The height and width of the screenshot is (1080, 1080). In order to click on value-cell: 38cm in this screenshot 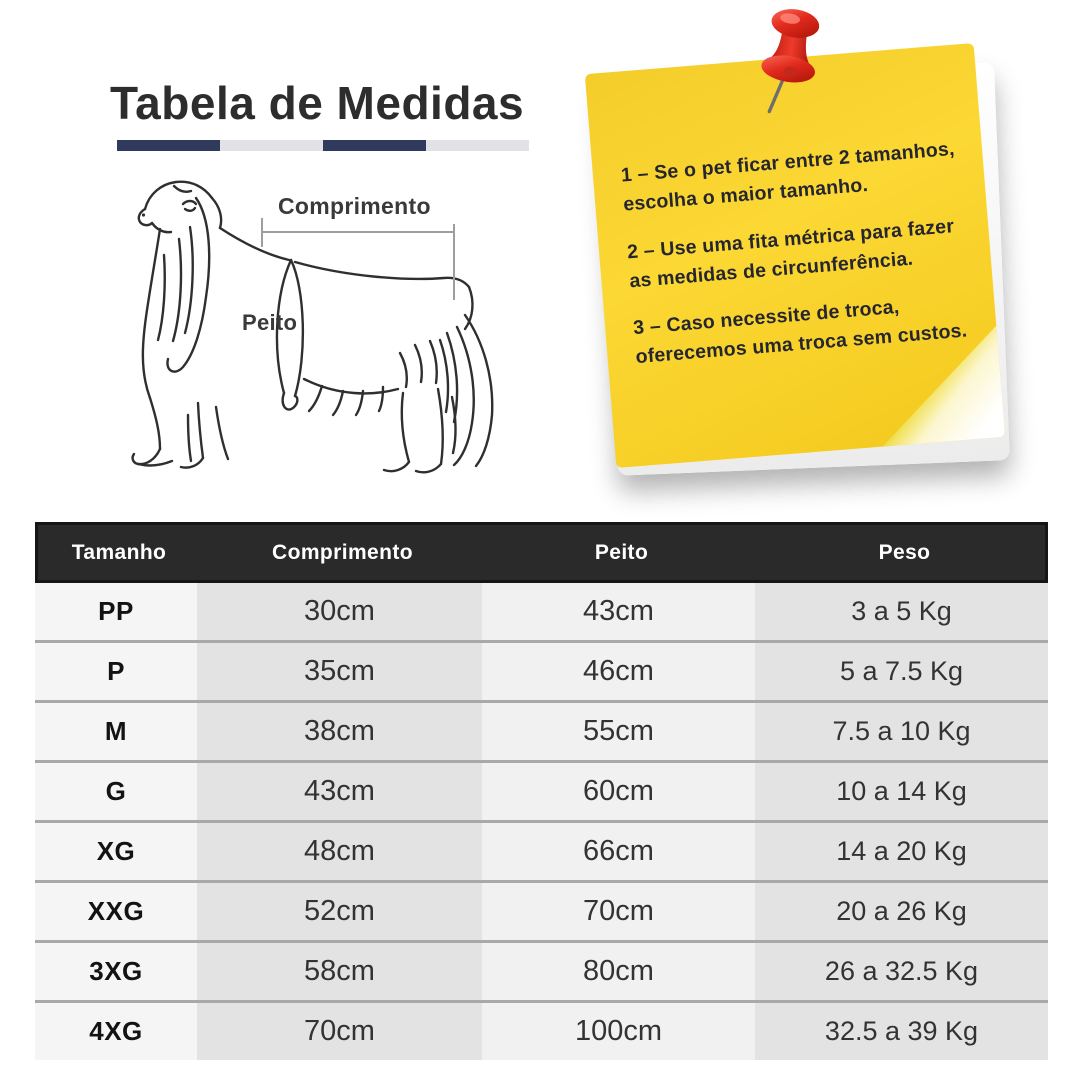, I will do `click(339, 731)`.